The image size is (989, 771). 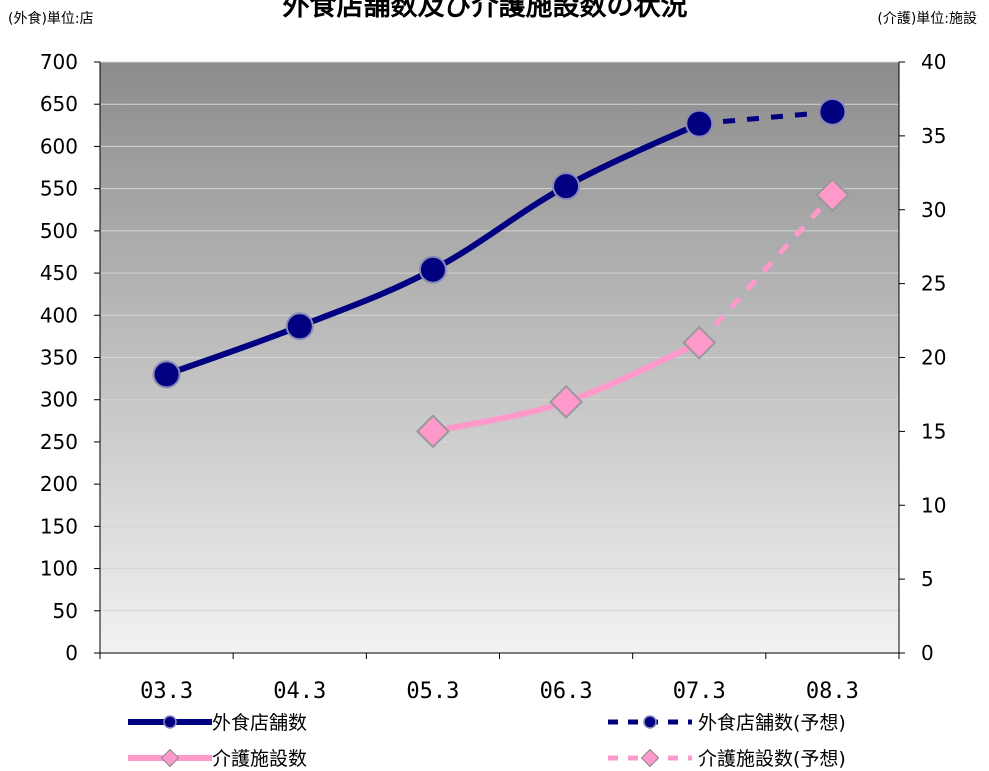 I want to click on x-tick-label: 07.3, so click(x=699, y=691).